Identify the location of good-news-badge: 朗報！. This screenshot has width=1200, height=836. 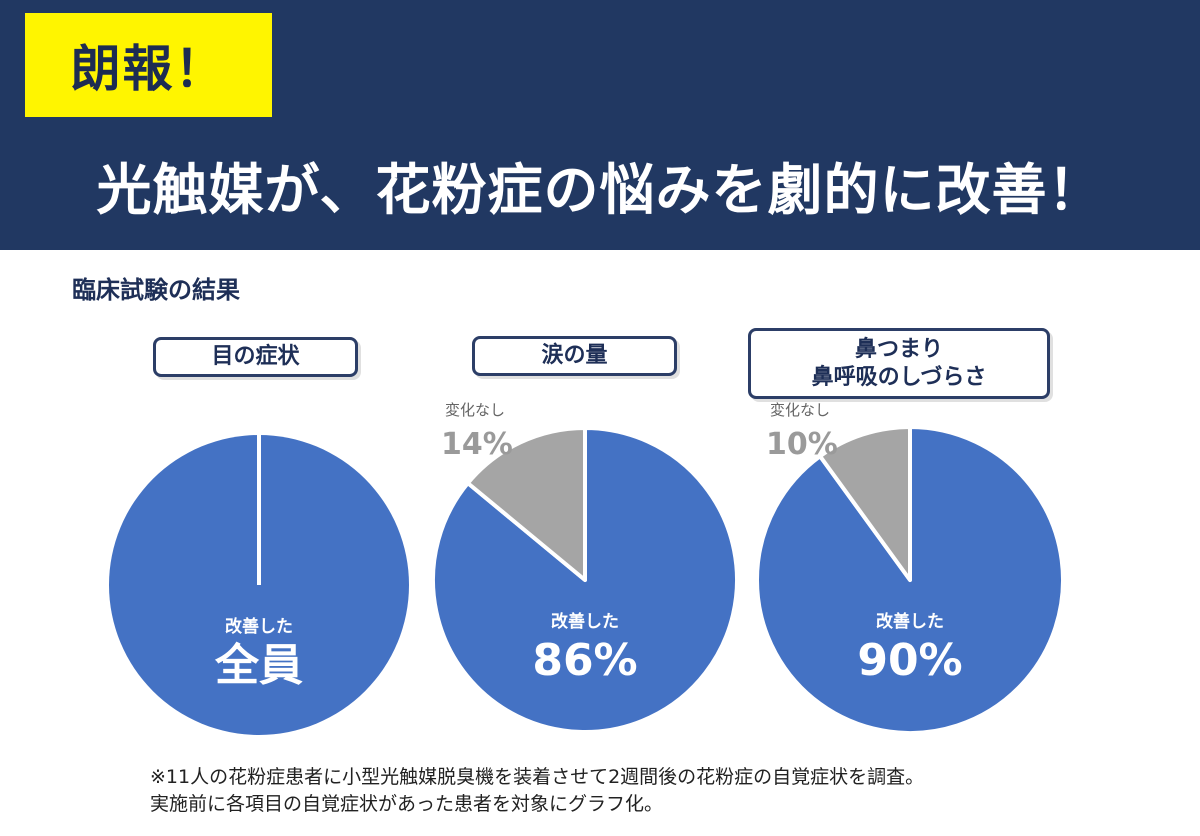
(148, 65).